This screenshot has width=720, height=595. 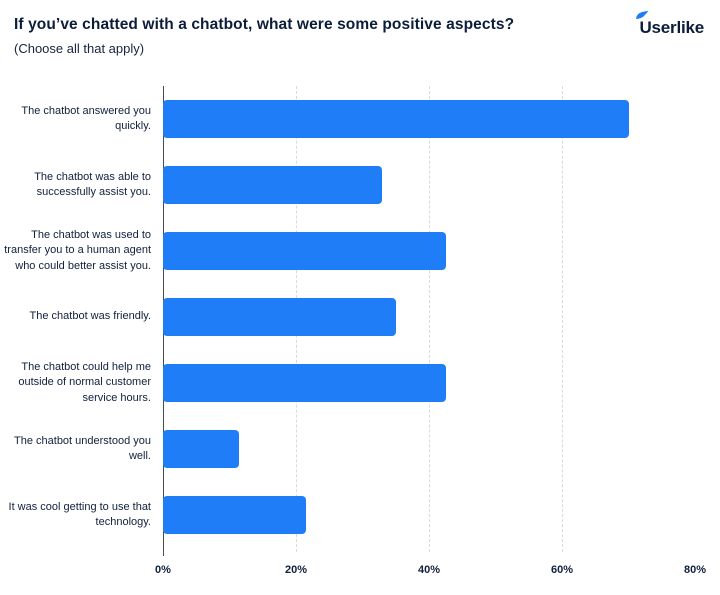 I want to click on x-axis-tick-label: 20%, so click(x=296, y=570).